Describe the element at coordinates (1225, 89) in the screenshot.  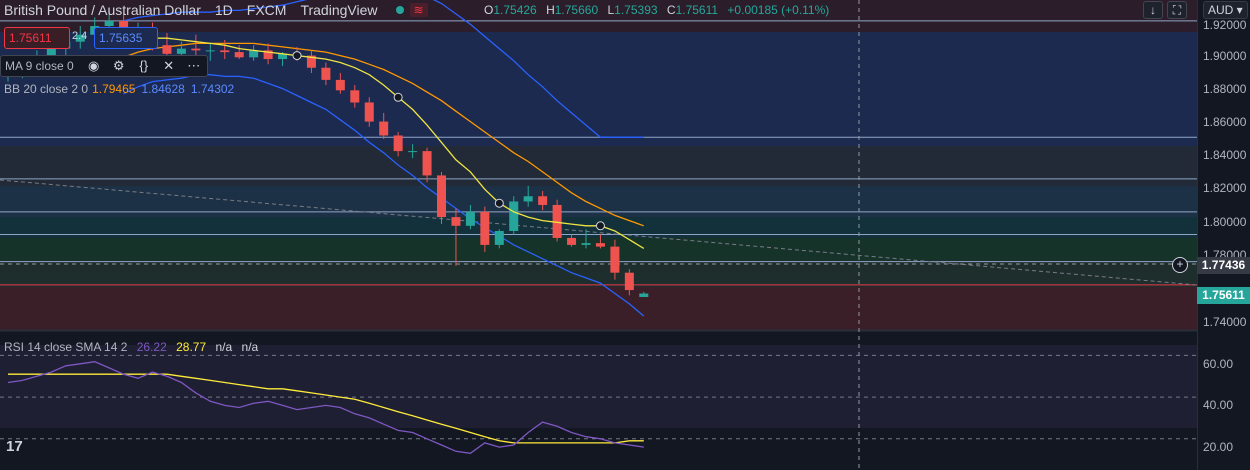
I see `price-tick: 1.88000` at that location.